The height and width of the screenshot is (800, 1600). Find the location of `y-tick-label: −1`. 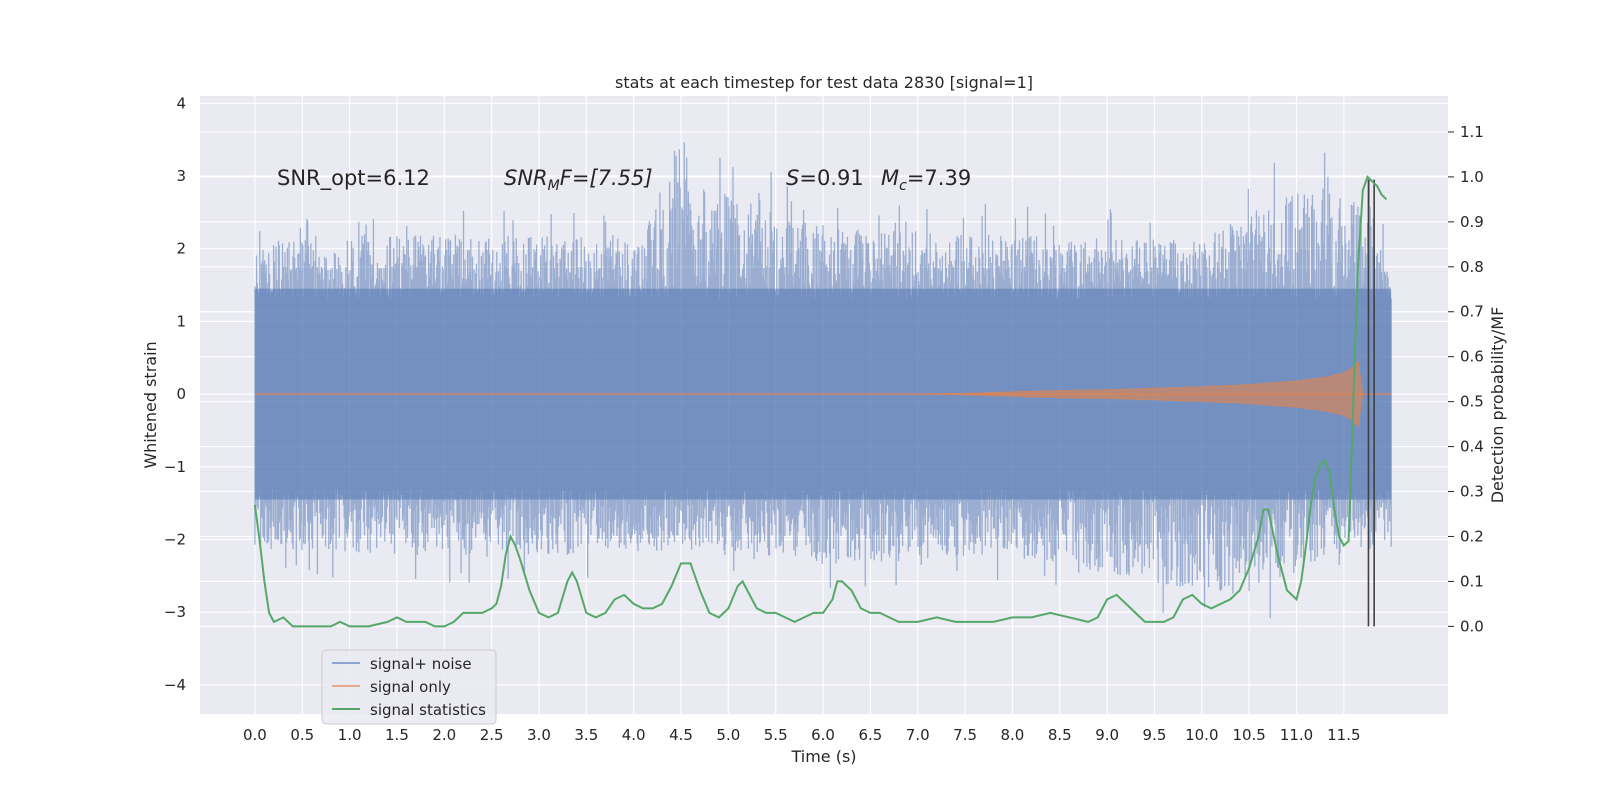

y-tick-label: −1 is located at coordinates (175, 467).